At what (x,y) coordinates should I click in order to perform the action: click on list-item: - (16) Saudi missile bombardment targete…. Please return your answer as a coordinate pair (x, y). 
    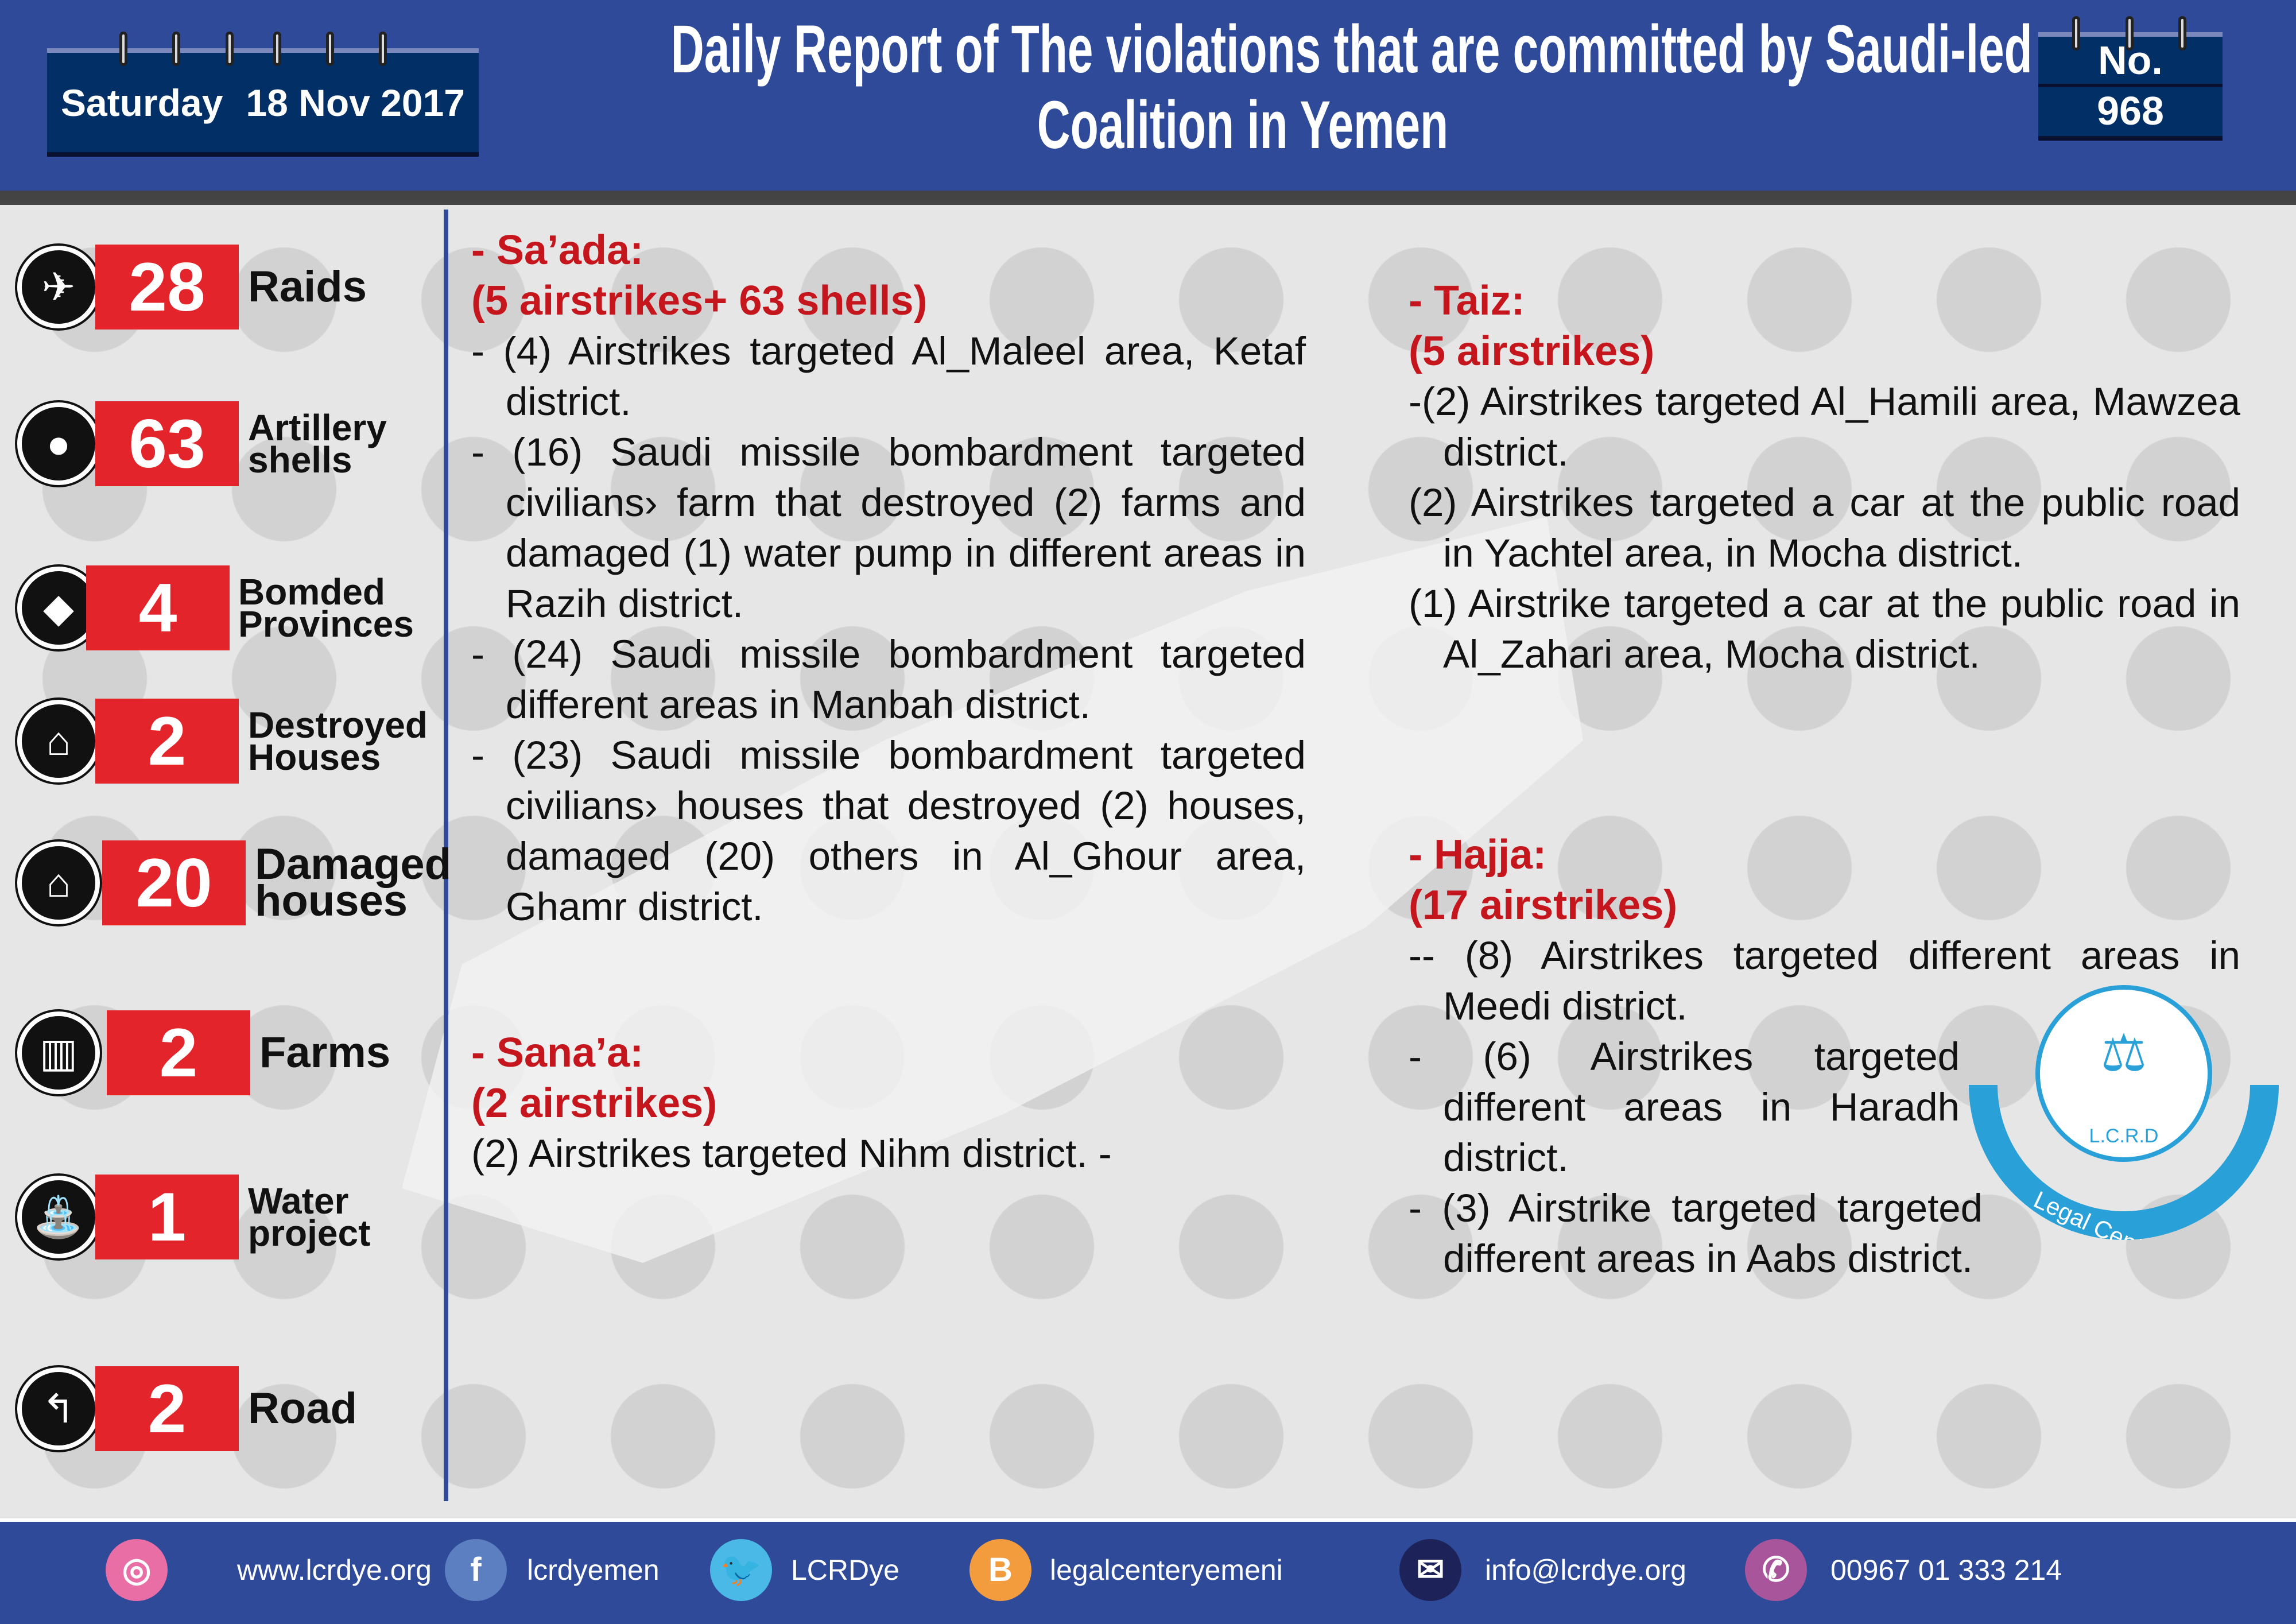
    Looking at the image, I should click on (888, 528).